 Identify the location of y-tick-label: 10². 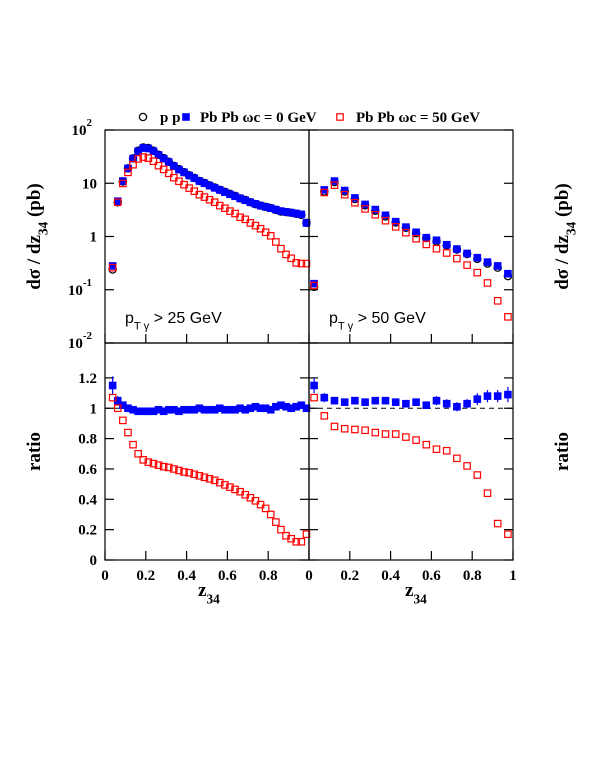
(82, 128).